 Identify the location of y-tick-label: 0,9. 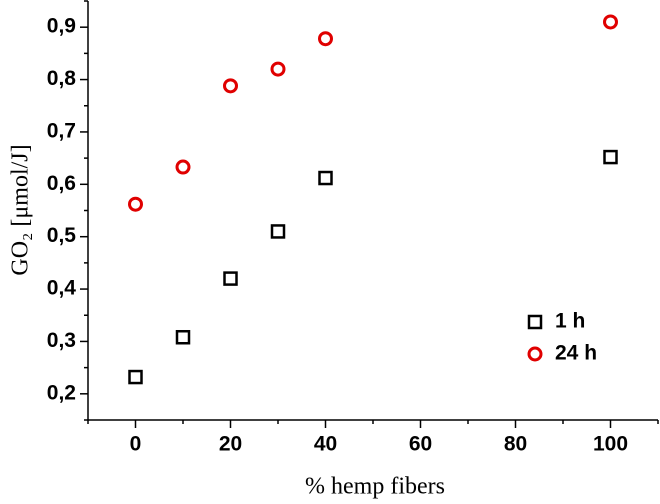
(61, 26).